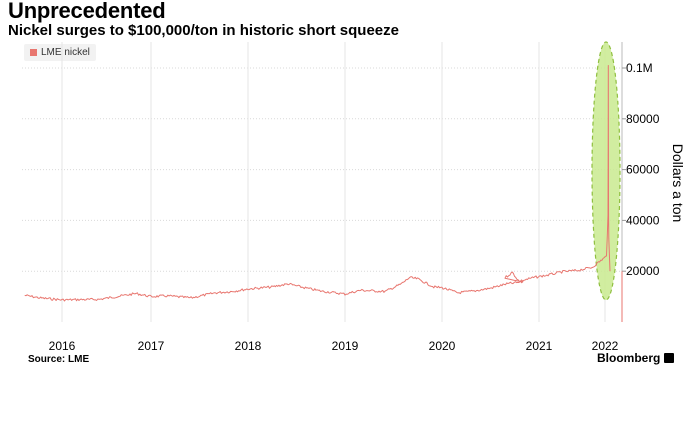 The height and width of the screenshot is (428, 698). Describe the element at coordinates (639, 68) in the screenshot. I see `y-tick-label: 0.1M` at that location.